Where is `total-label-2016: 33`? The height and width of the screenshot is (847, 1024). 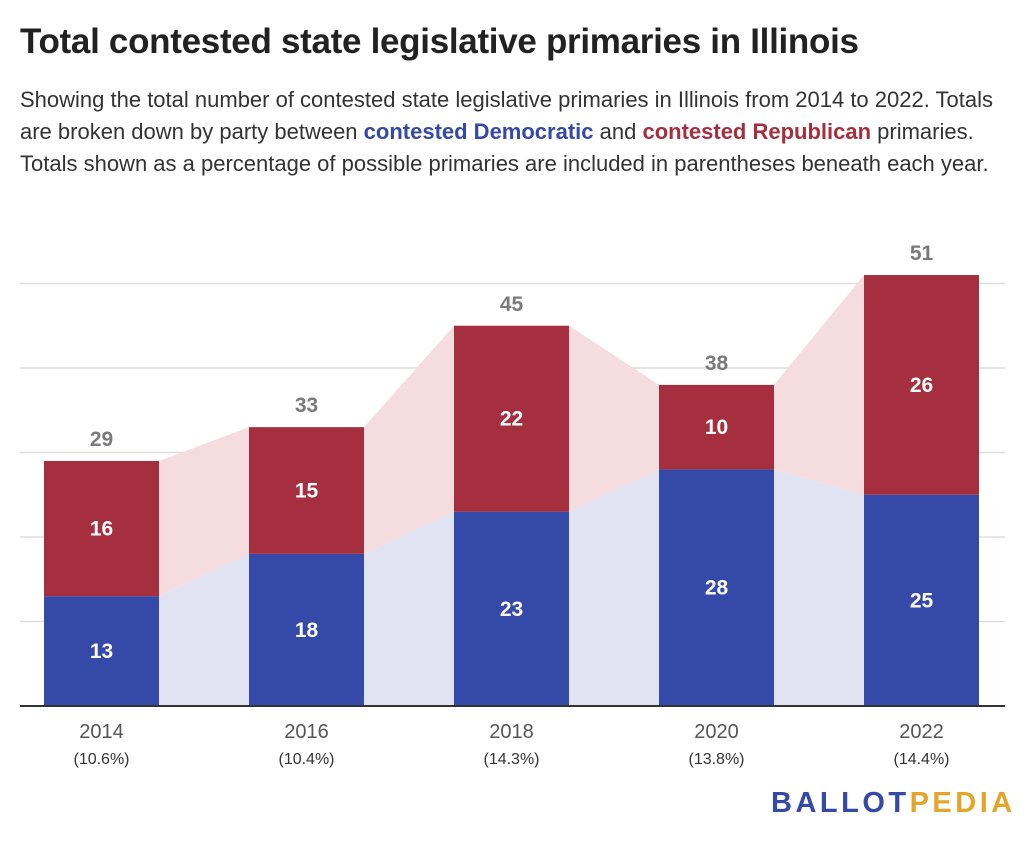
total-label-2016: 33 is located at coordinates (306, 405).